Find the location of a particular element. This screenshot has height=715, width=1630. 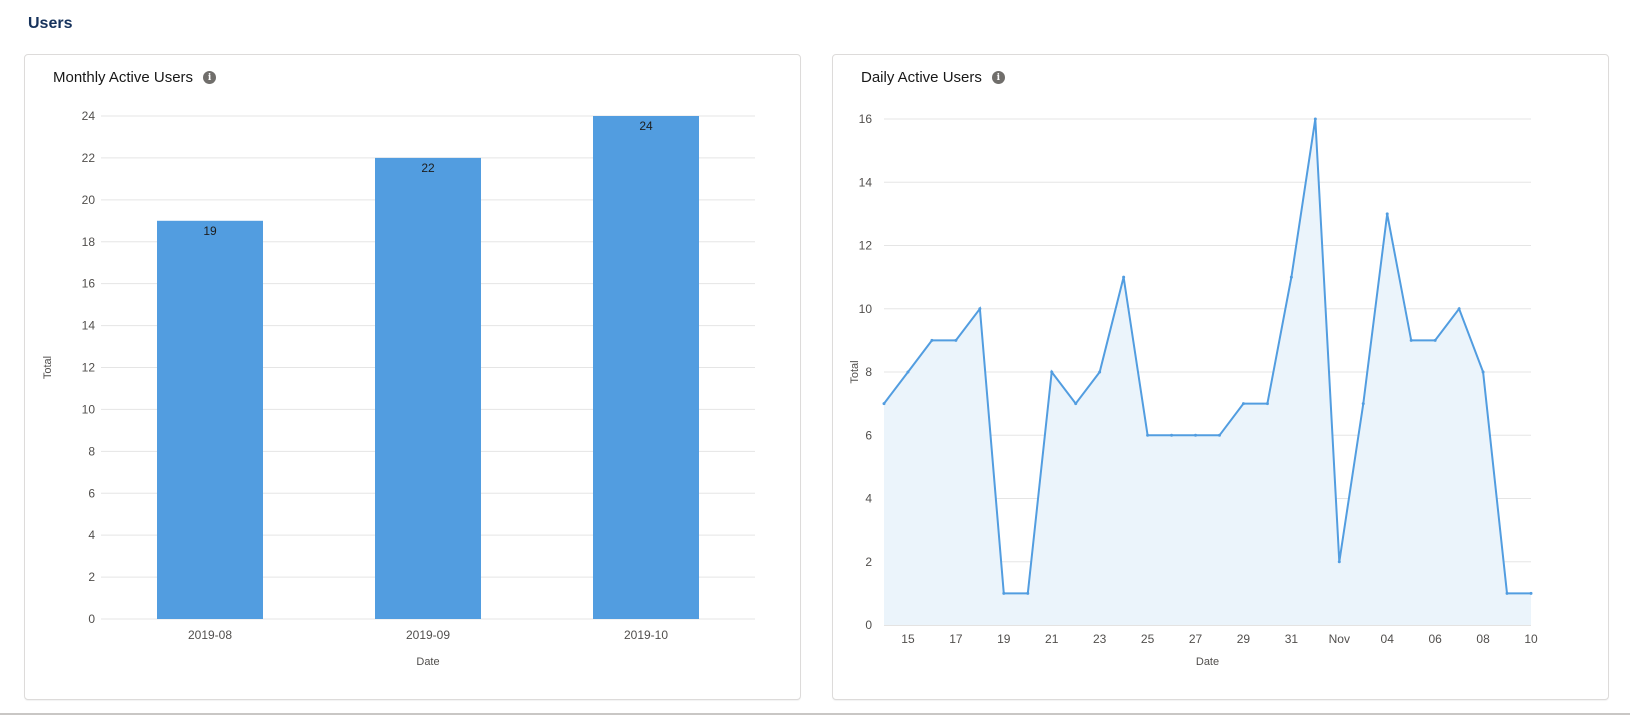

x-tick-label: 23 is located at coordinates (1100, 639).